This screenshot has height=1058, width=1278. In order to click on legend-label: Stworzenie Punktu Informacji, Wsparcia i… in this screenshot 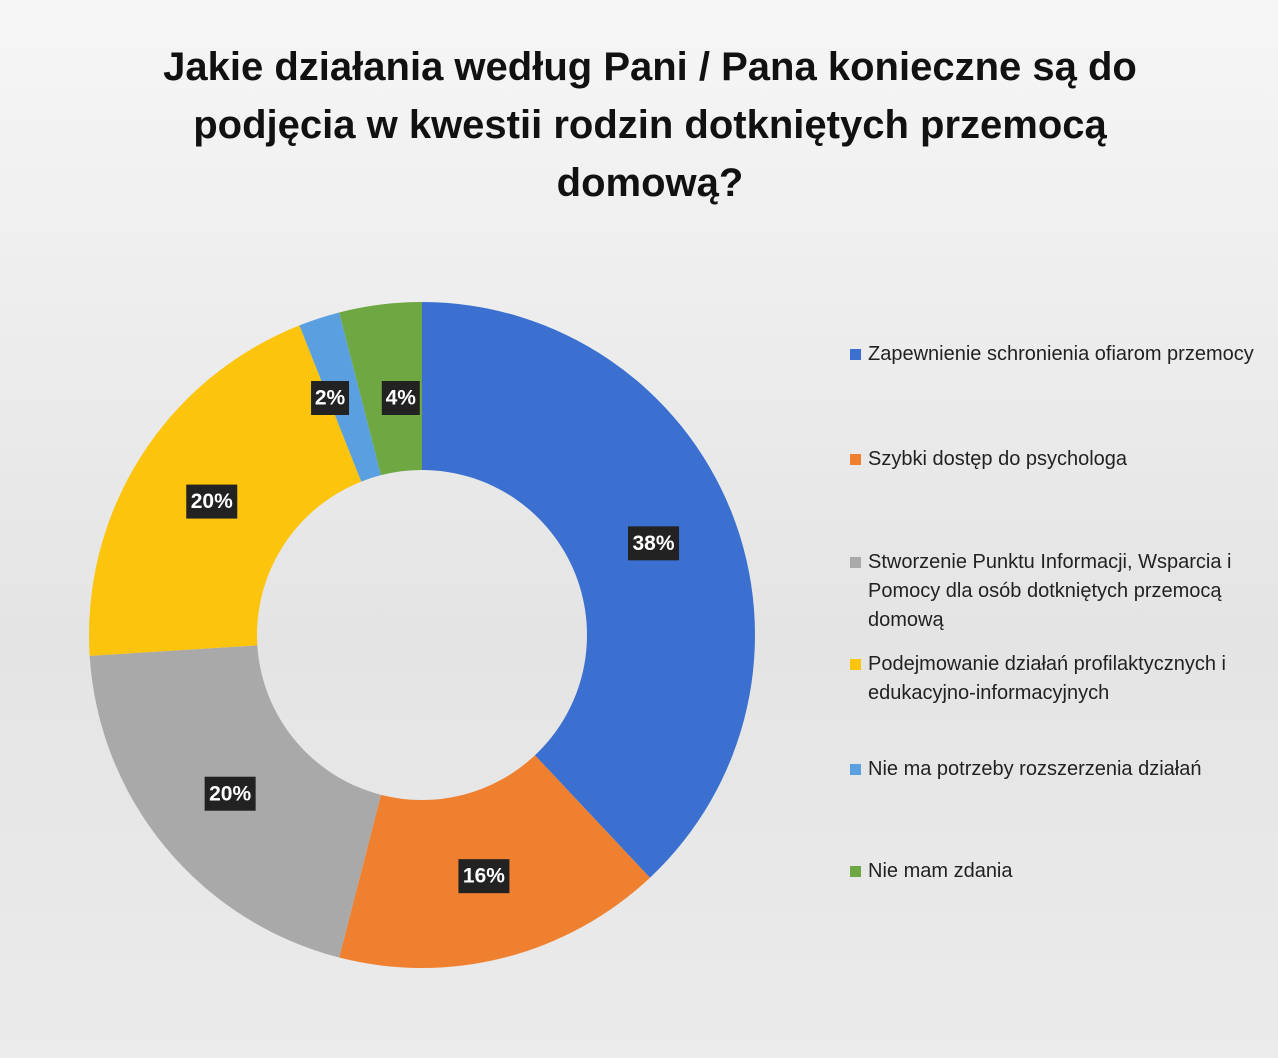, I will do `click(1050, 591)`.